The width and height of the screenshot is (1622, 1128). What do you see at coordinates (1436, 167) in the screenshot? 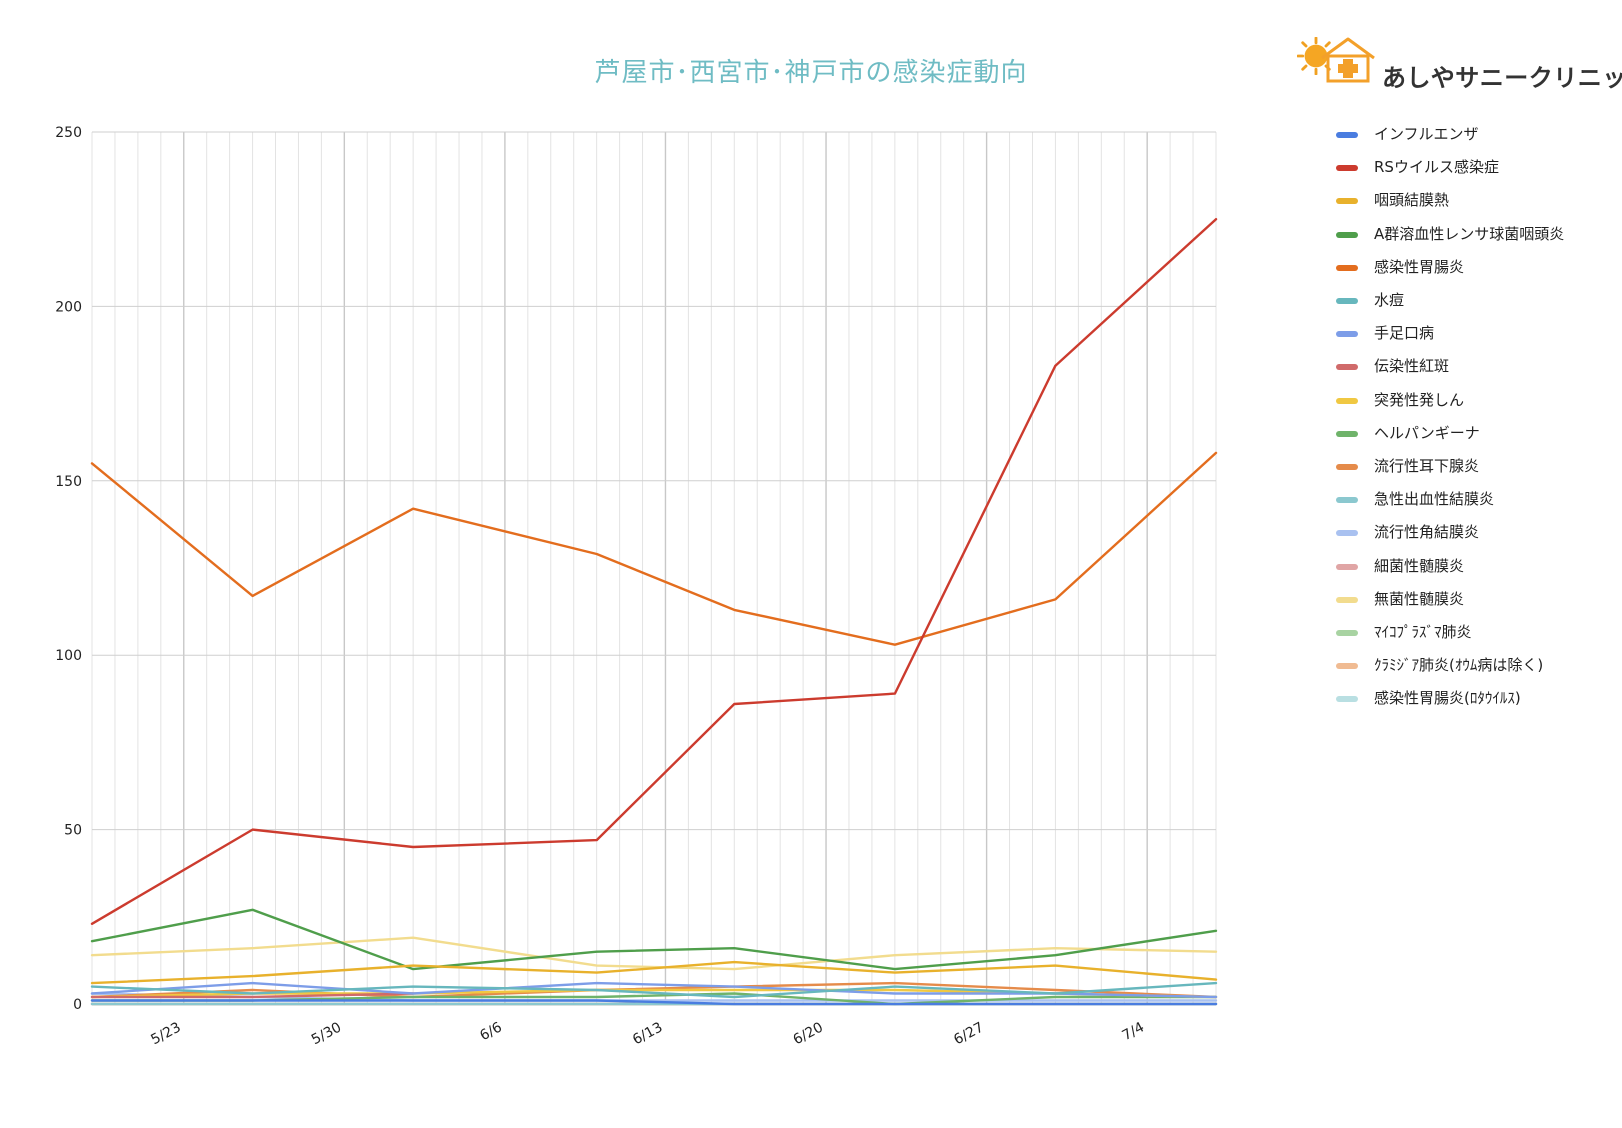
I see `legend-label: RSウイルス感染症` at bounding box center [1436, 167].